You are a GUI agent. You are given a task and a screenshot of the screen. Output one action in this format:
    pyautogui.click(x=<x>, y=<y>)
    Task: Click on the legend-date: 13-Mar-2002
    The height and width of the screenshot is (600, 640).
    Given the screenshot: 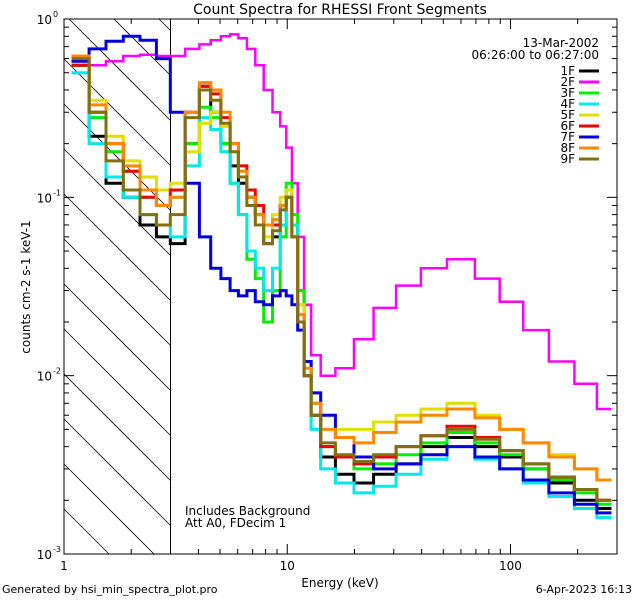 What is the action you would take?
    pyautogui.click(x=561, y=43)
    